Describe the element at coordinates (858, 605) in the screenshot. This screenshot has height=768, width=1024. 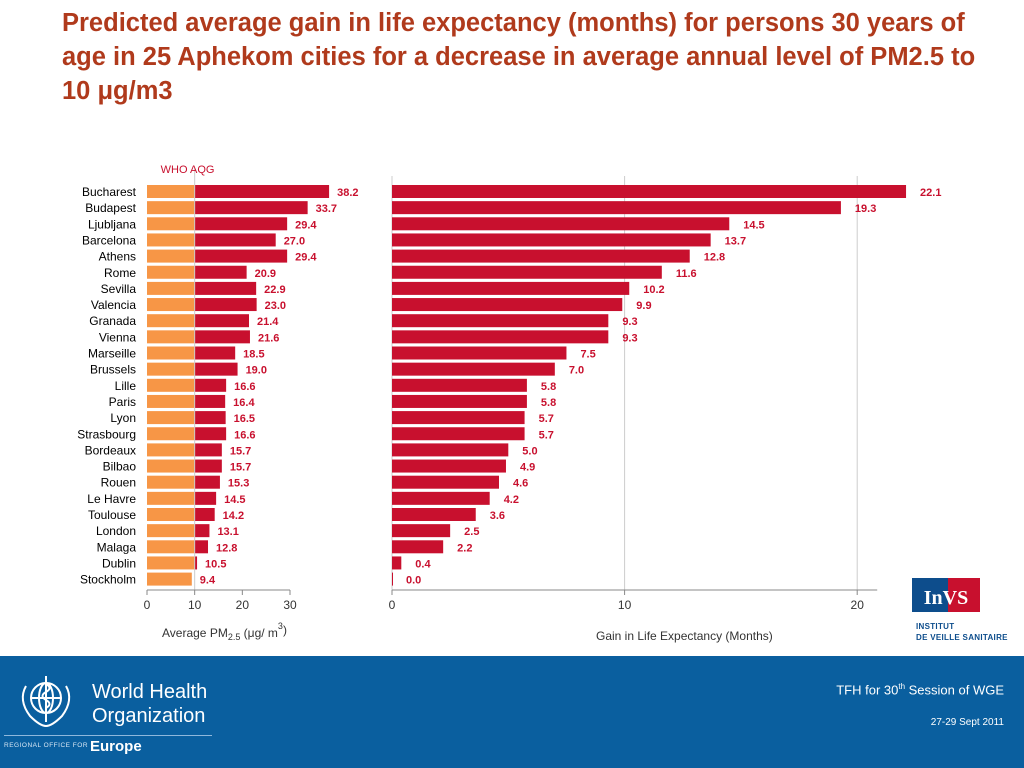
I see `gain-tick-label-20: 20` at that location.